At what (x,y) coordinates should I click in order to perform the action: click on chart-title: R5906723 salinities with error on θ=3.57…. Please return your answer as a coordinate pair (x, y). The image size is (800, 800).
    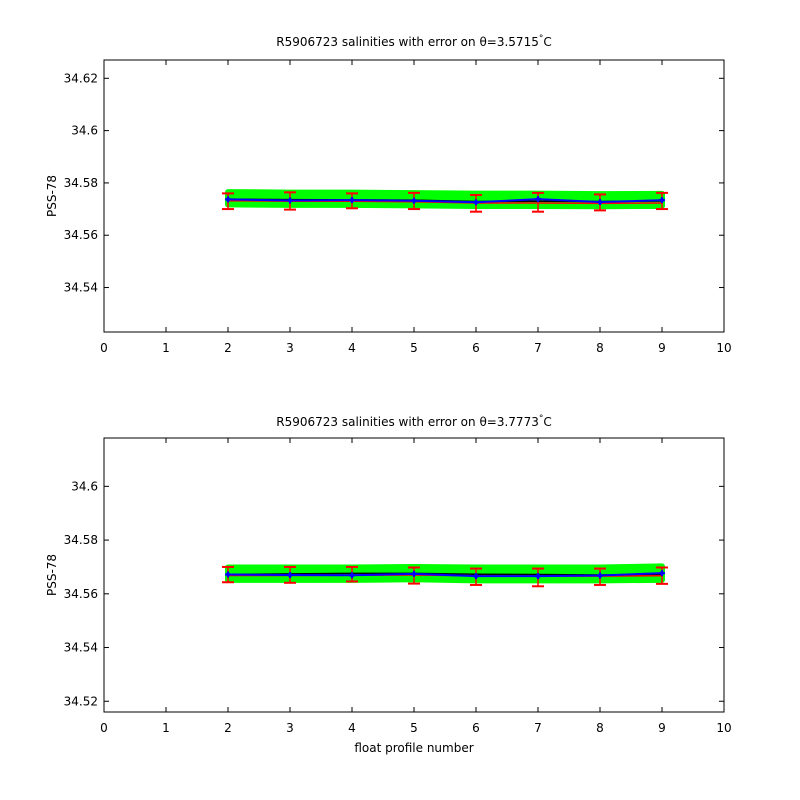
    Looking at the image, I should click on (413, 41).